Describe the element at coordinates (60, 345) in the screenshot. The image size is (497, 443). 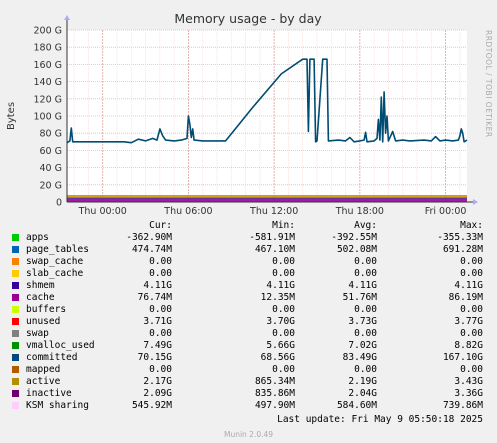
I see `legend-label: vmalloc_used` at that location.